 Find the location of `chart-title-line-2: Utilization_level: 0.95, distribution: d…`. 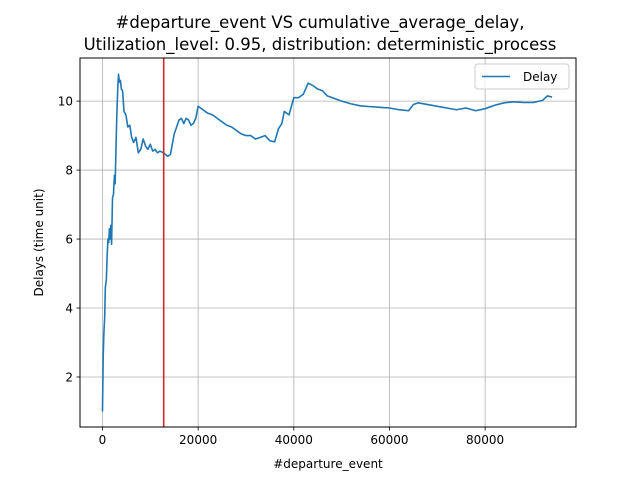

chart-title-line-2: Utilization_level: 0.95, distribution: d… is located at coordinates (320, 45).